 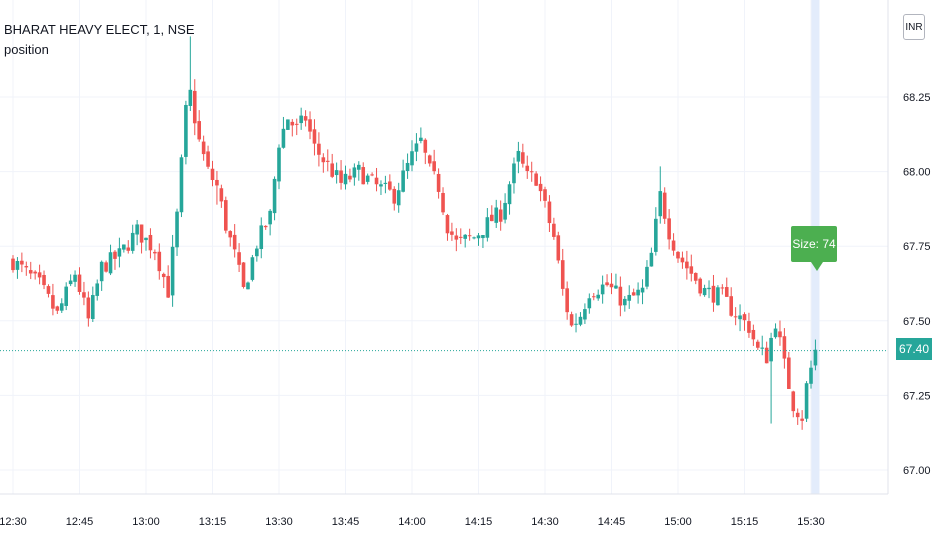 I want to click on position-size-label: Size: 74, so click(x=814, y=244).